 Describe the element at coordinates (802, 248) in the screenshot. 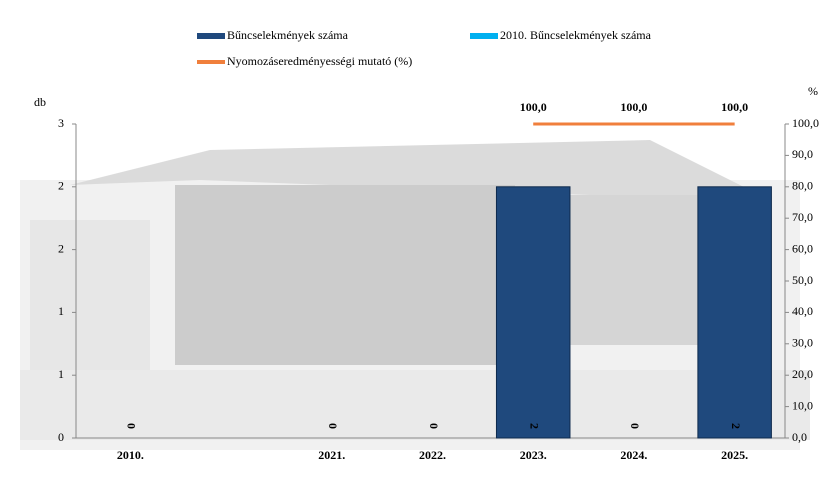

I see `y2-tick-label: 60,0` at that location.